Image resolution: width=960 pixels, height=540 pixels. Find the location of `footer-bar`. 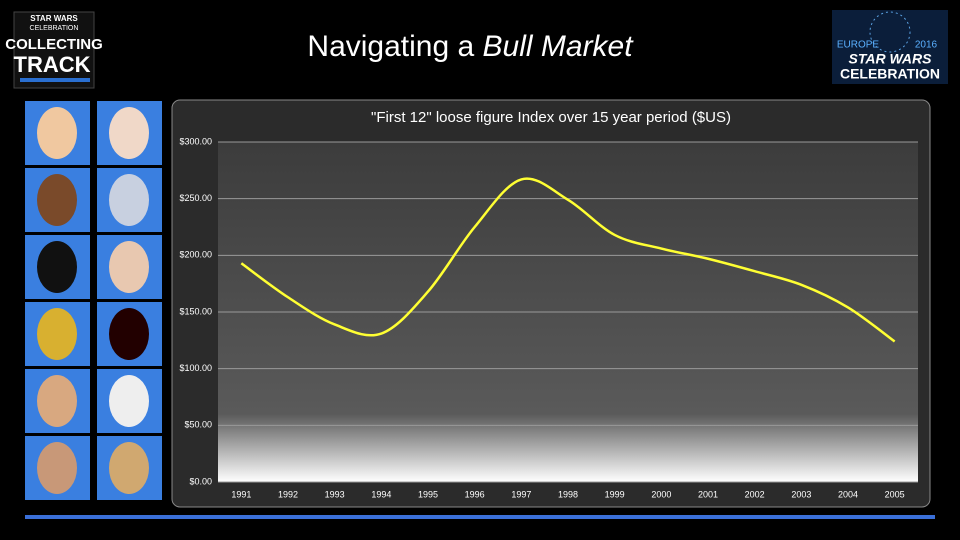

footer-bar is located at coordinates (480, 517).